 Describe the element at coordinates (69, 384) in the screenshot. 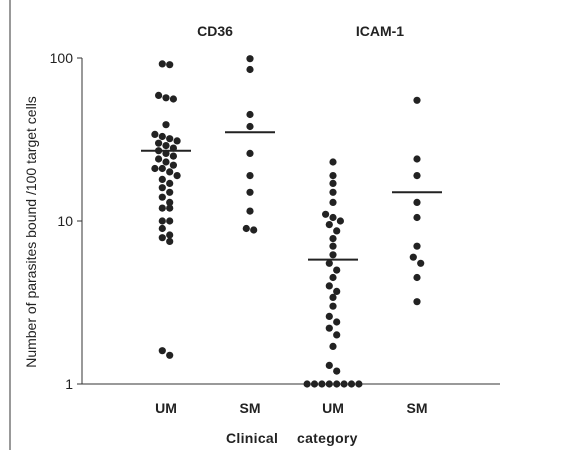

I see `y-tick-label-1: 1` at that location.